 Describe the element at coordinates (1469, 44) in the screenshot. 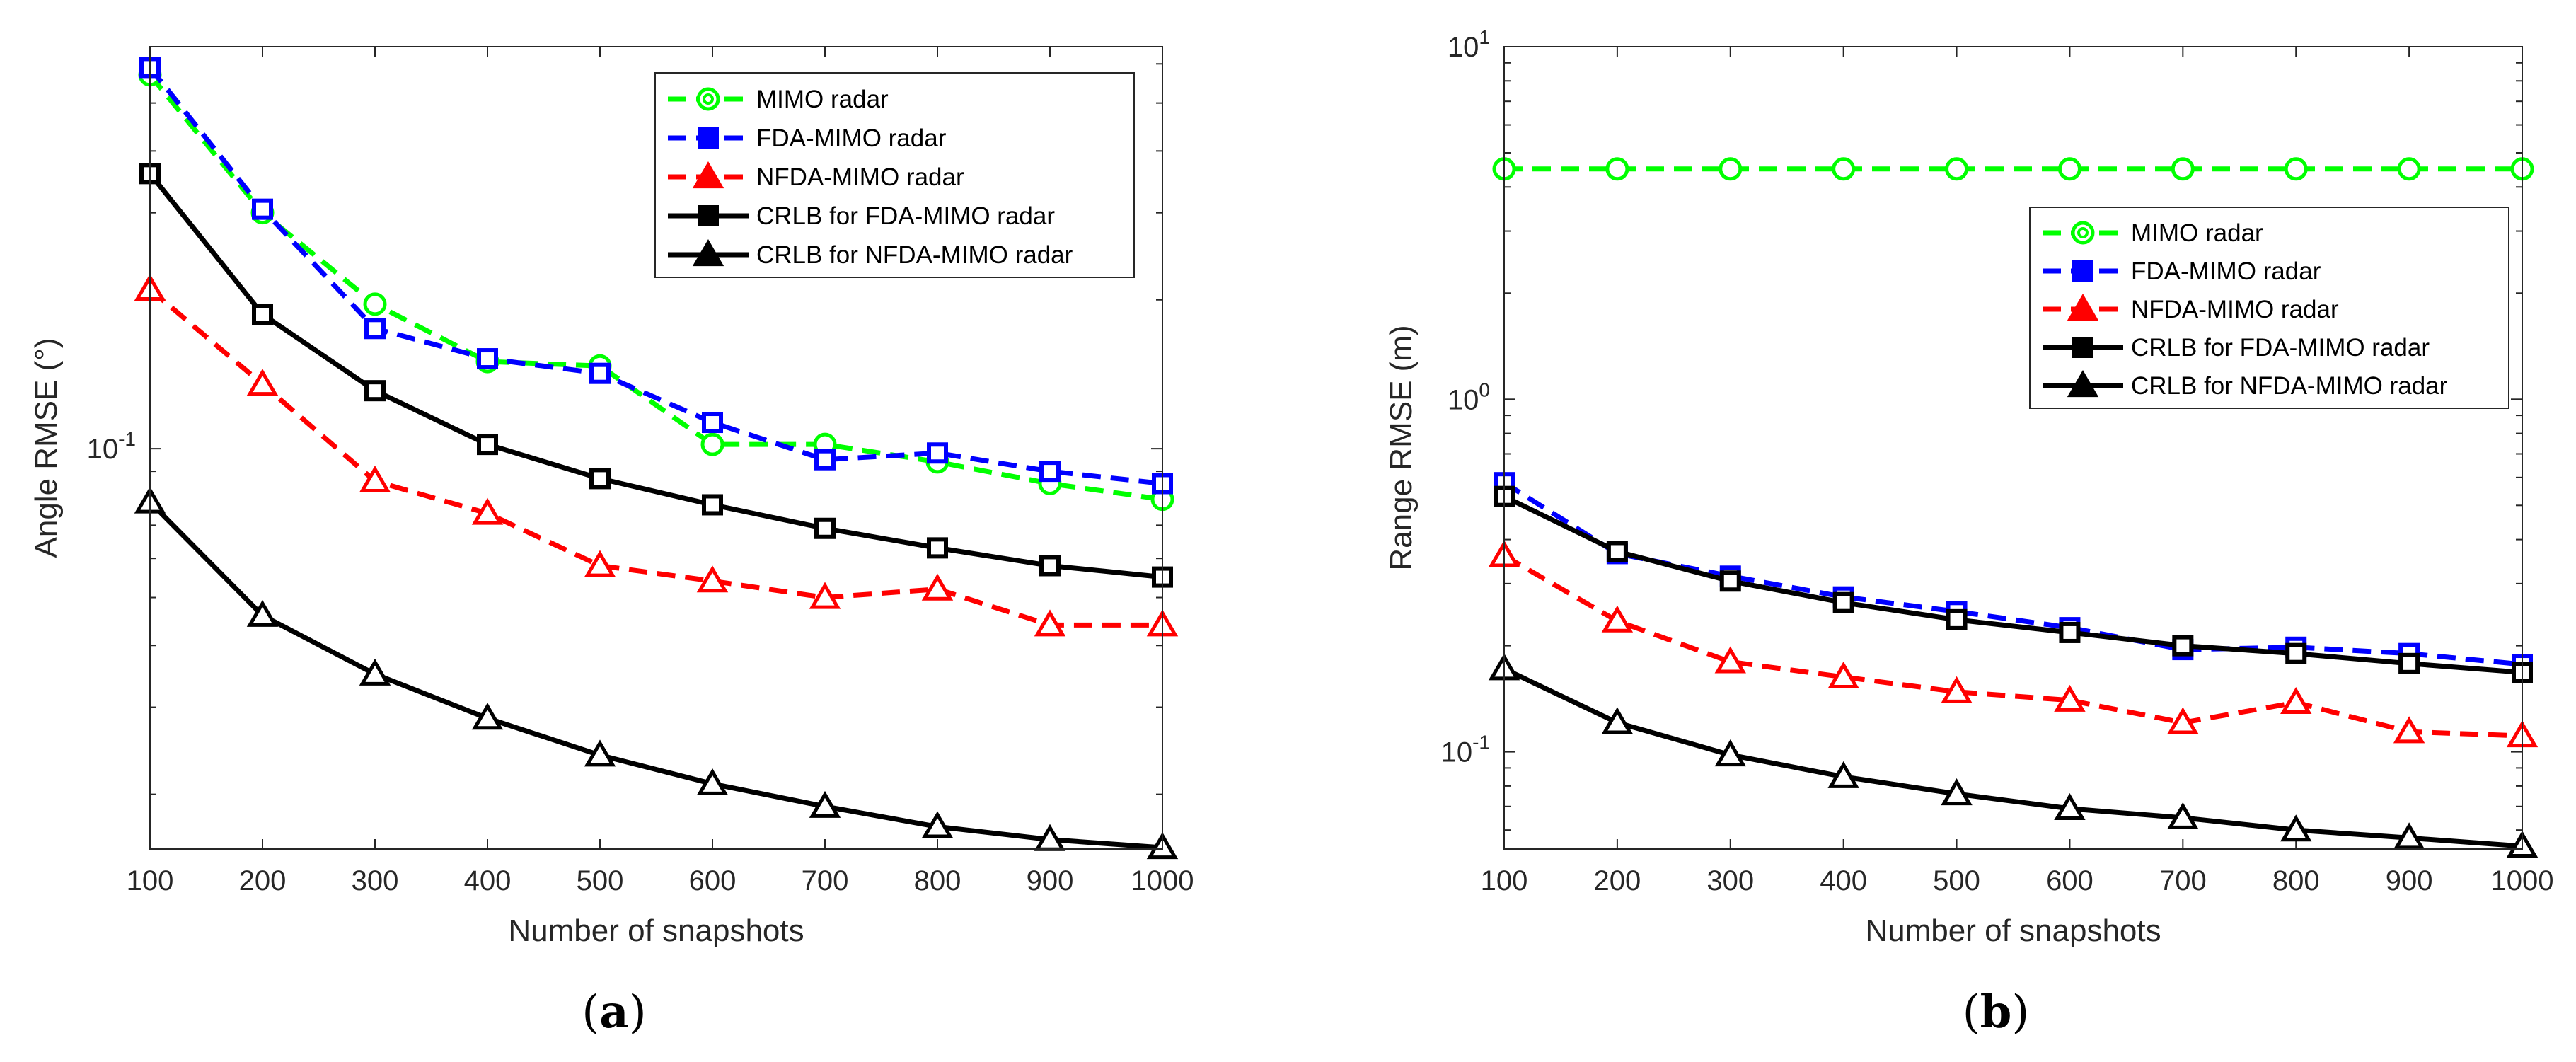

I see `y-tick-label: 10¹` at that location.